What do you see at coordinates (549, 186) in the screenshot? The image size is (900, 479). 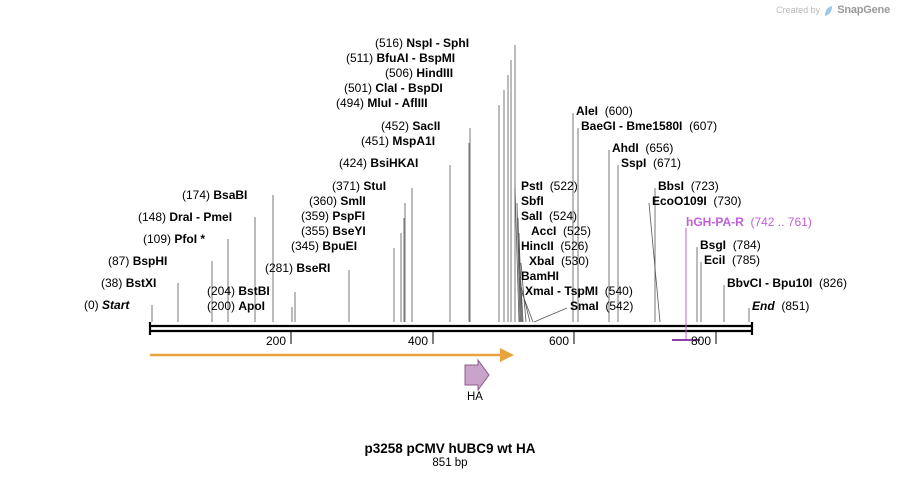 I see `site-label-522: PstI (522)` at bounding box center [549, 186].